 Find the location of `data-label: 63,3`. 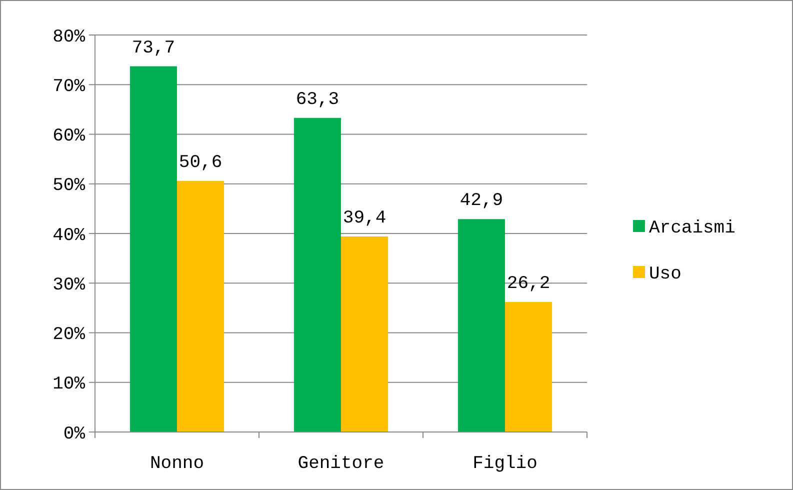

data-label: 63,3 is located at coordinates (318, 100).